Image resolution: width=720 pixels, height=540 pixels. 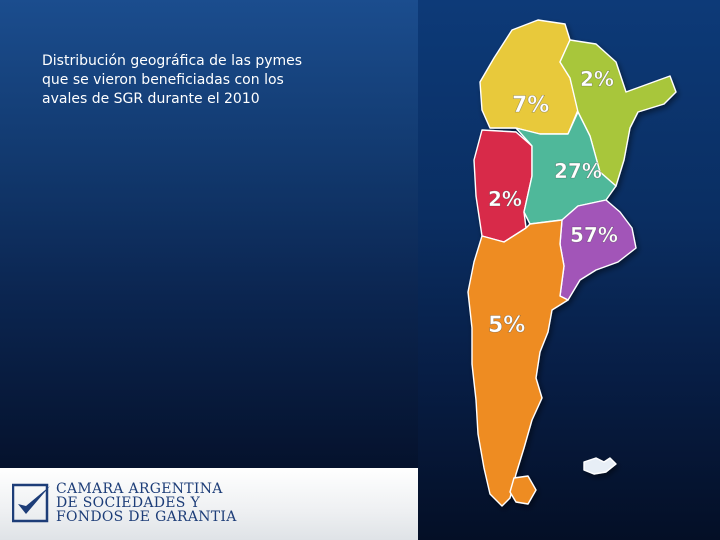 I want to click on label-noa: 7%, so click(x=530, y=105).